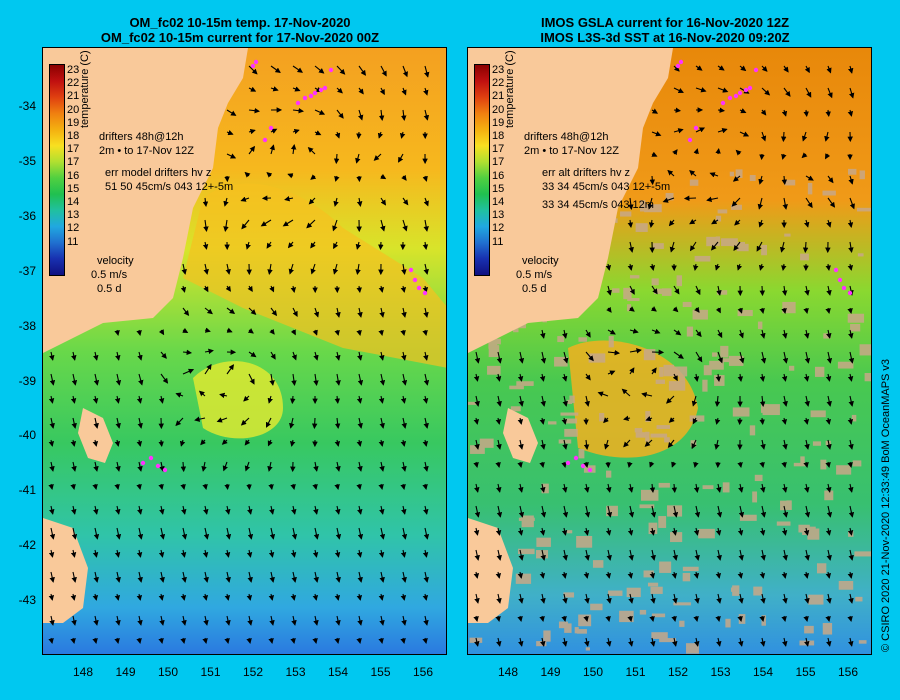  I want to click on colorbar-label: 14, so click(73, 202).